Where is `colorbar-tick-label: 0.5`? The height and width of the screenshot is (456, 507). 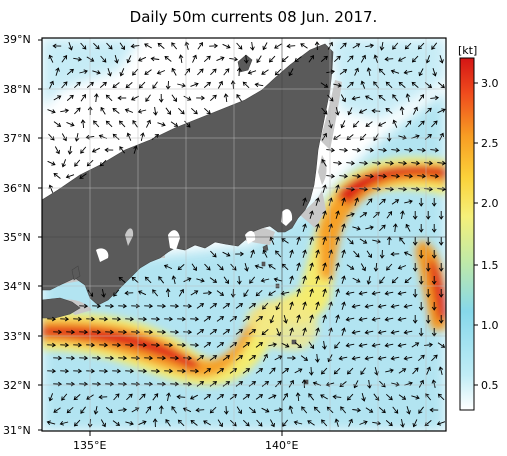 colorbar-tick-label: 0.5 is located at coordinates (490, 385).